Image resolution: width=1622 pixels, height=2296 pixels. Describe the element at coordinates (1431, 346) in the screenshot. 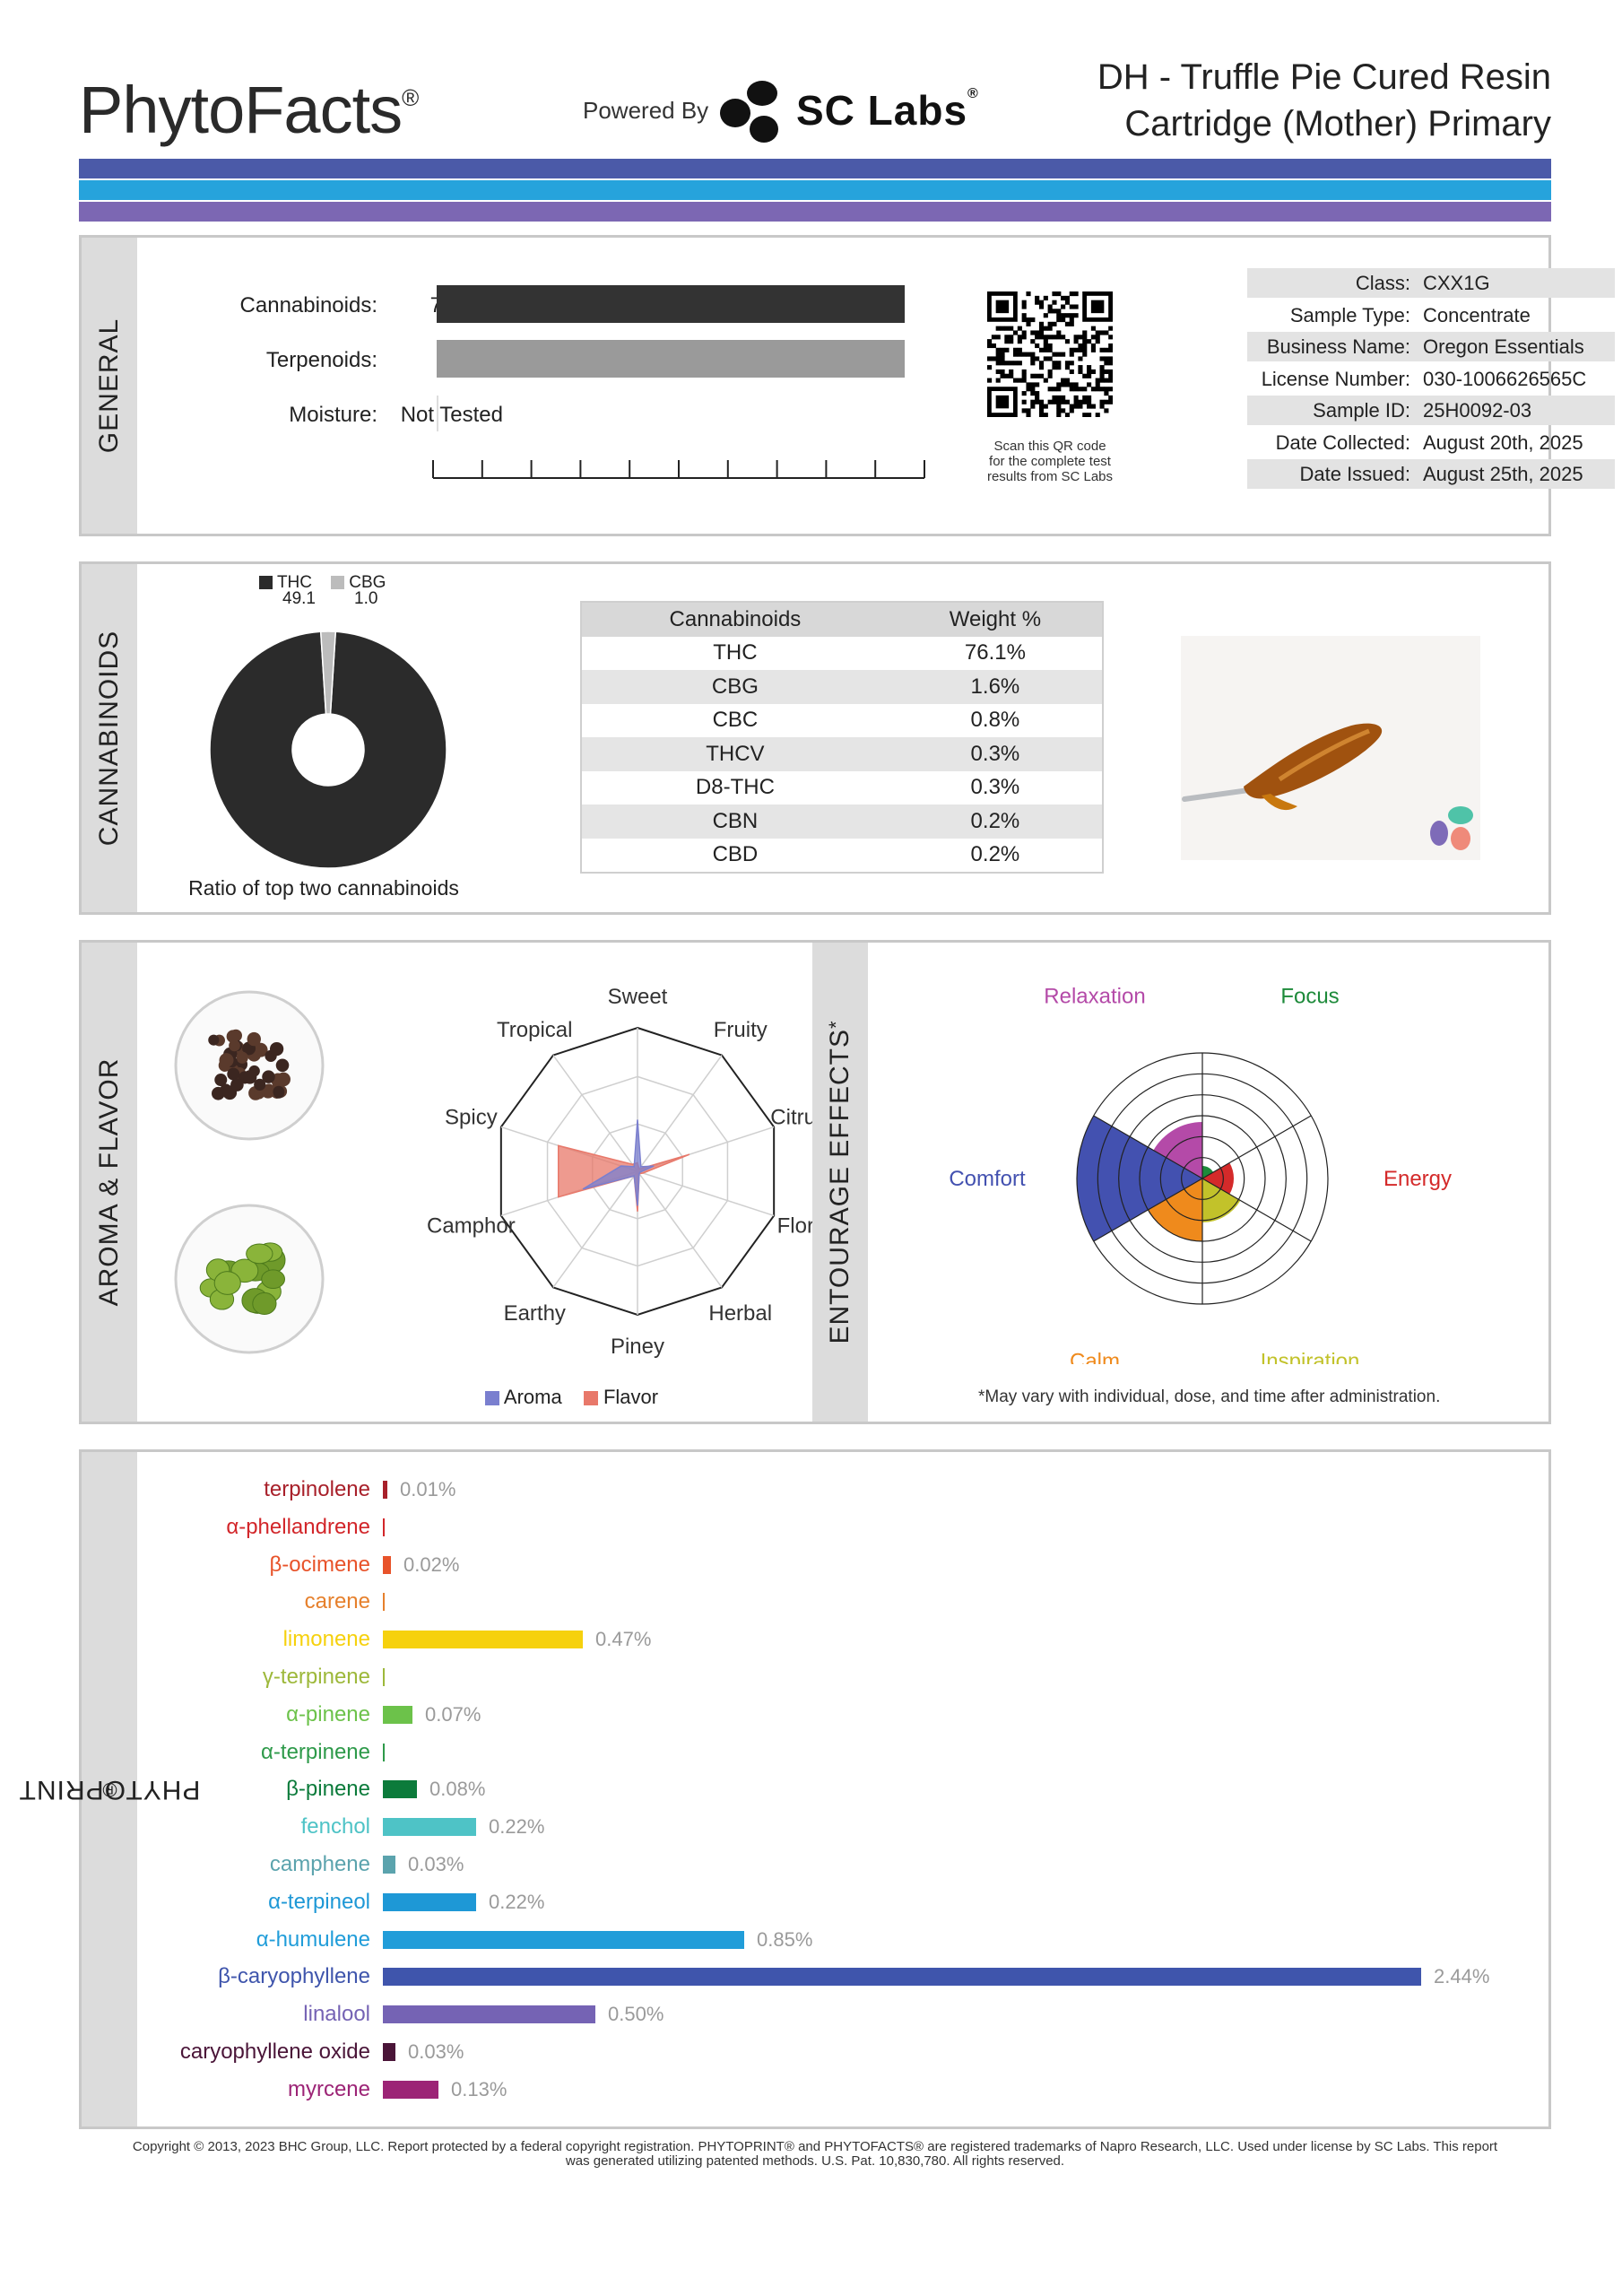

I see `info-row-business-name: Business Name: Oregon Essentials` at that location.